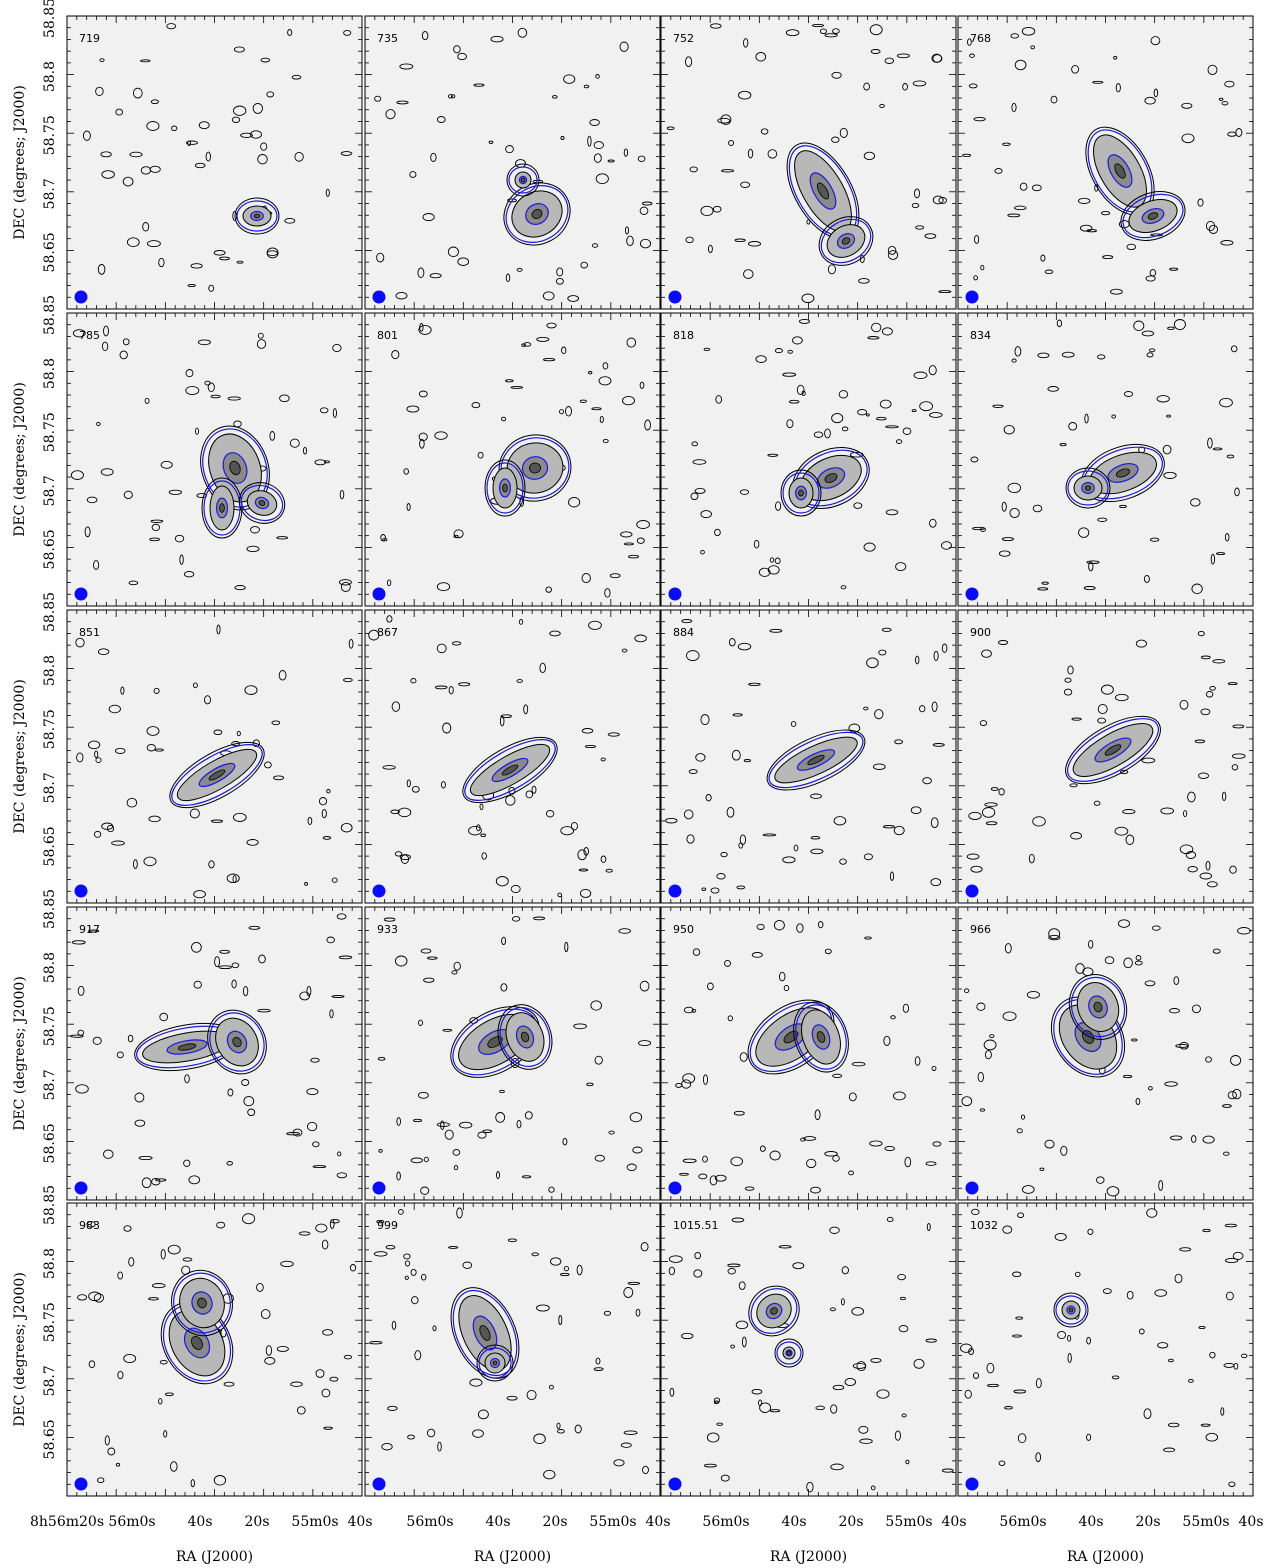  I want to click on x-tick-label: 55m0s, so click(314, 1522).